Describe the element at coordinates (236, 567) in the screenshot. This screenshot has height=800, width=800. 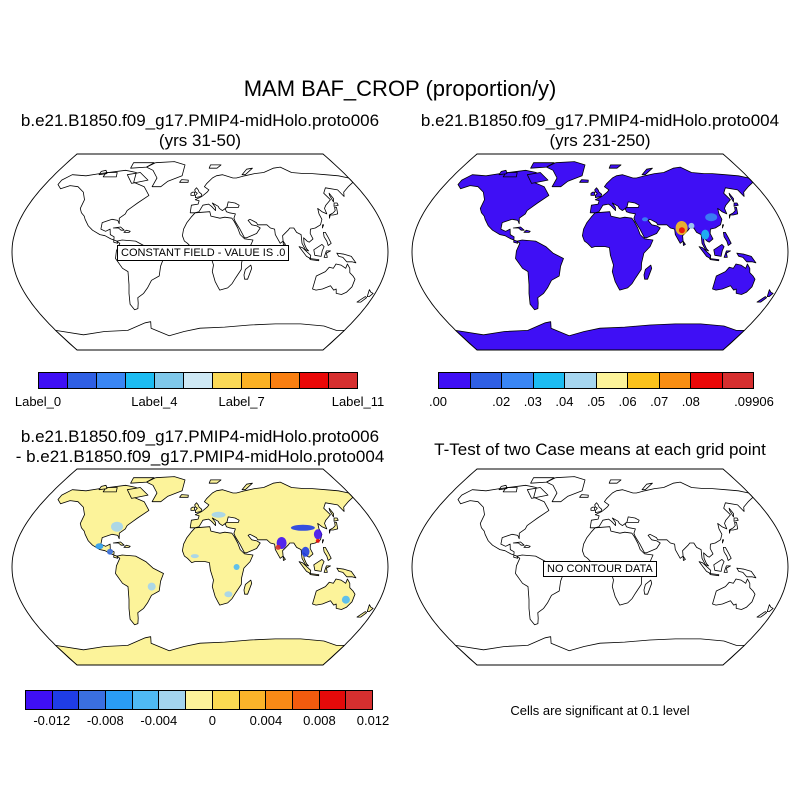
I see `cell-africa-east` at that location.